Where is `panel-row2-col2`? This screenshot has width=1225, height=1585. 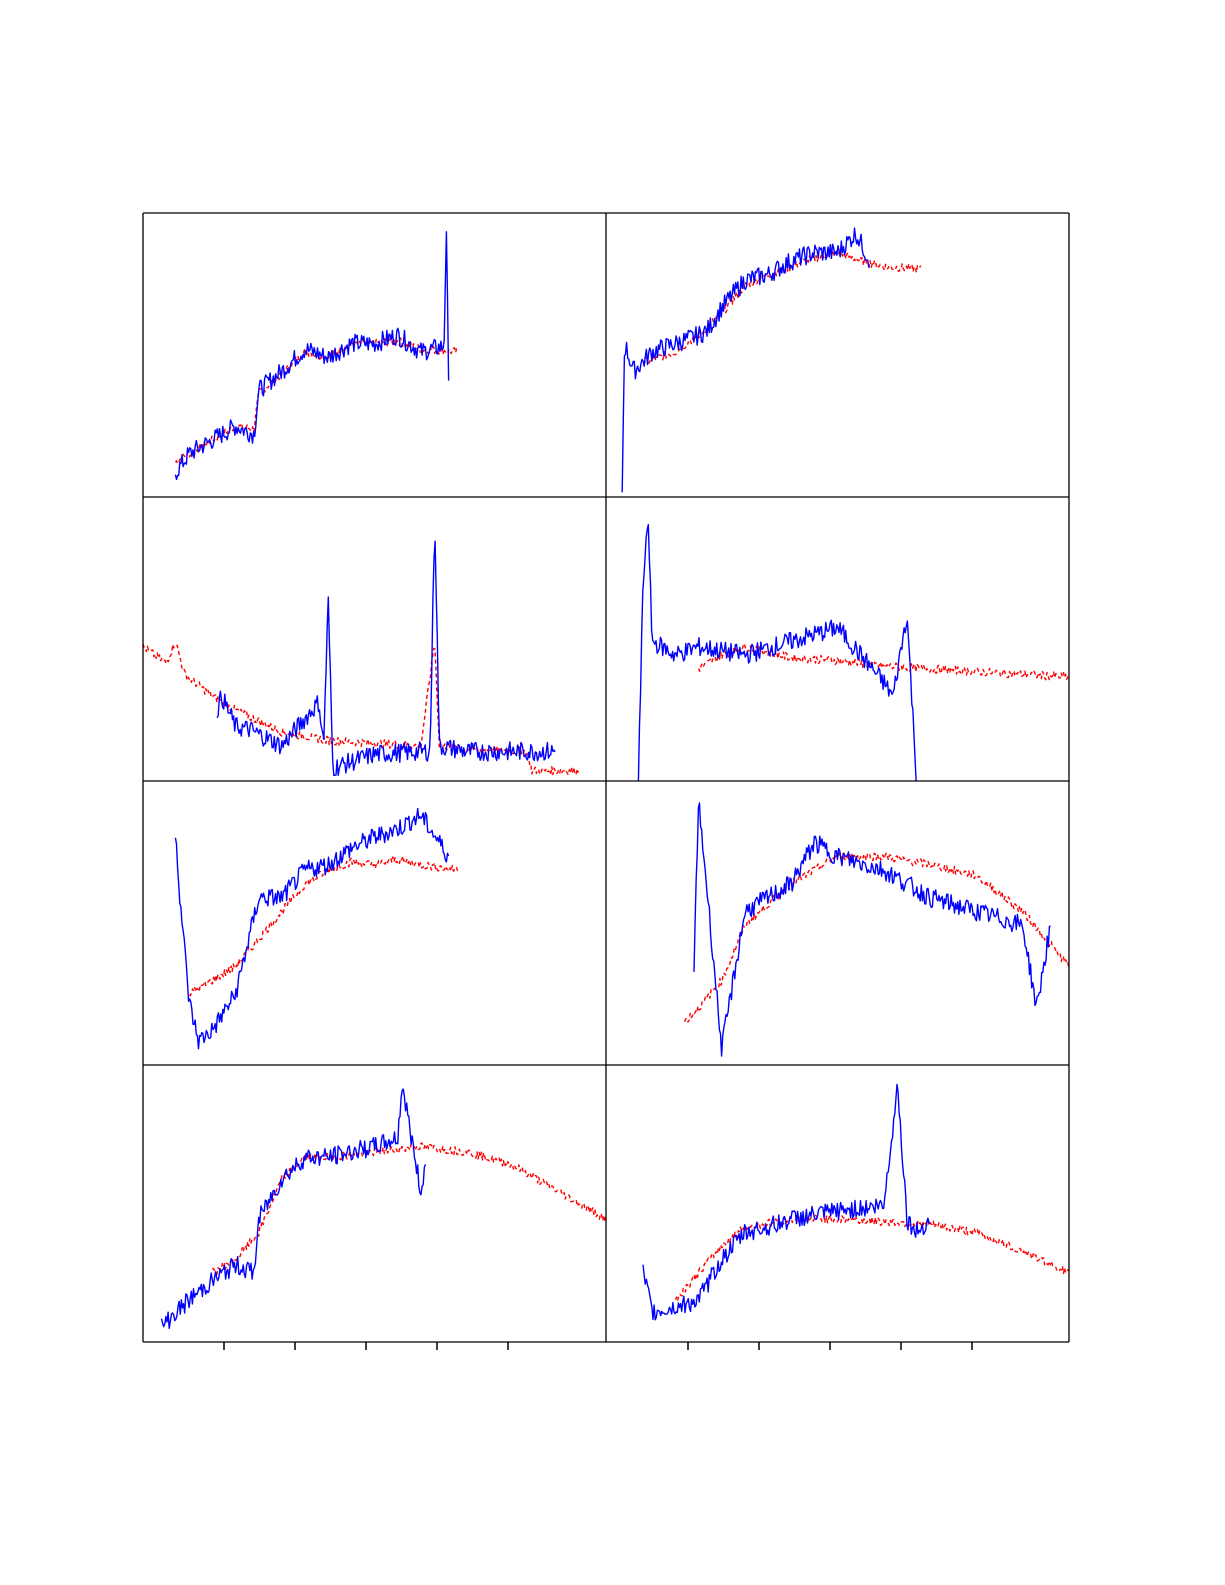
panel-row2-col2 is located at coordinates (853, 652).